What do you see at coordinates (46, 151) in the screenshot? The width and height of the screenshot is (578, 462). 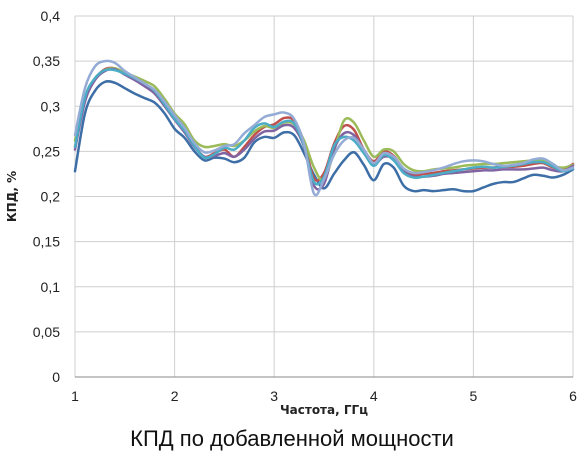 I see `y-tick-label: 0,25` at bounding box center [46, 151].